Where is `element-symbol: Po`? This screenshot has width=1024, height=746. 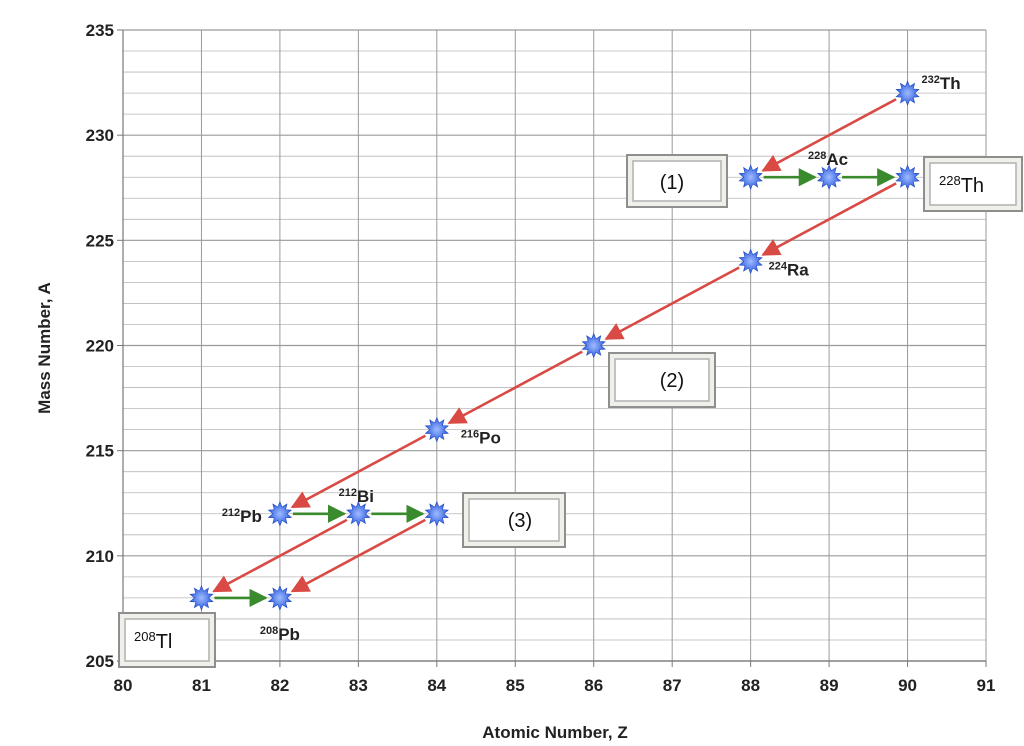 element-symbol: Po is located at coordinates (490, 438).